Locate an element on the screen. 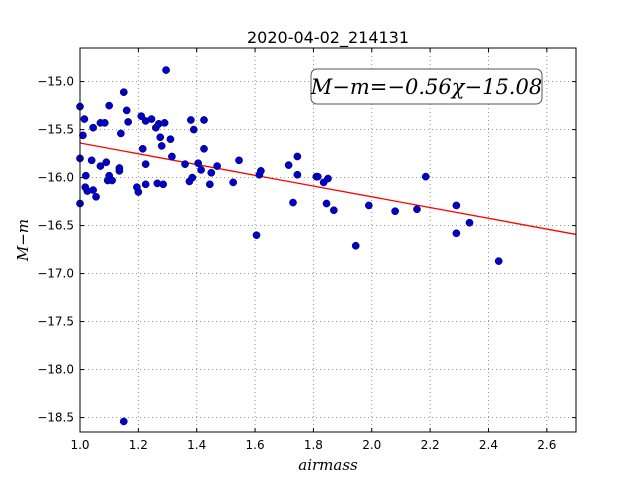 This screenshot has width=640, height=480. y-tick-label: −18.5 is located at coordinates (55, 418).